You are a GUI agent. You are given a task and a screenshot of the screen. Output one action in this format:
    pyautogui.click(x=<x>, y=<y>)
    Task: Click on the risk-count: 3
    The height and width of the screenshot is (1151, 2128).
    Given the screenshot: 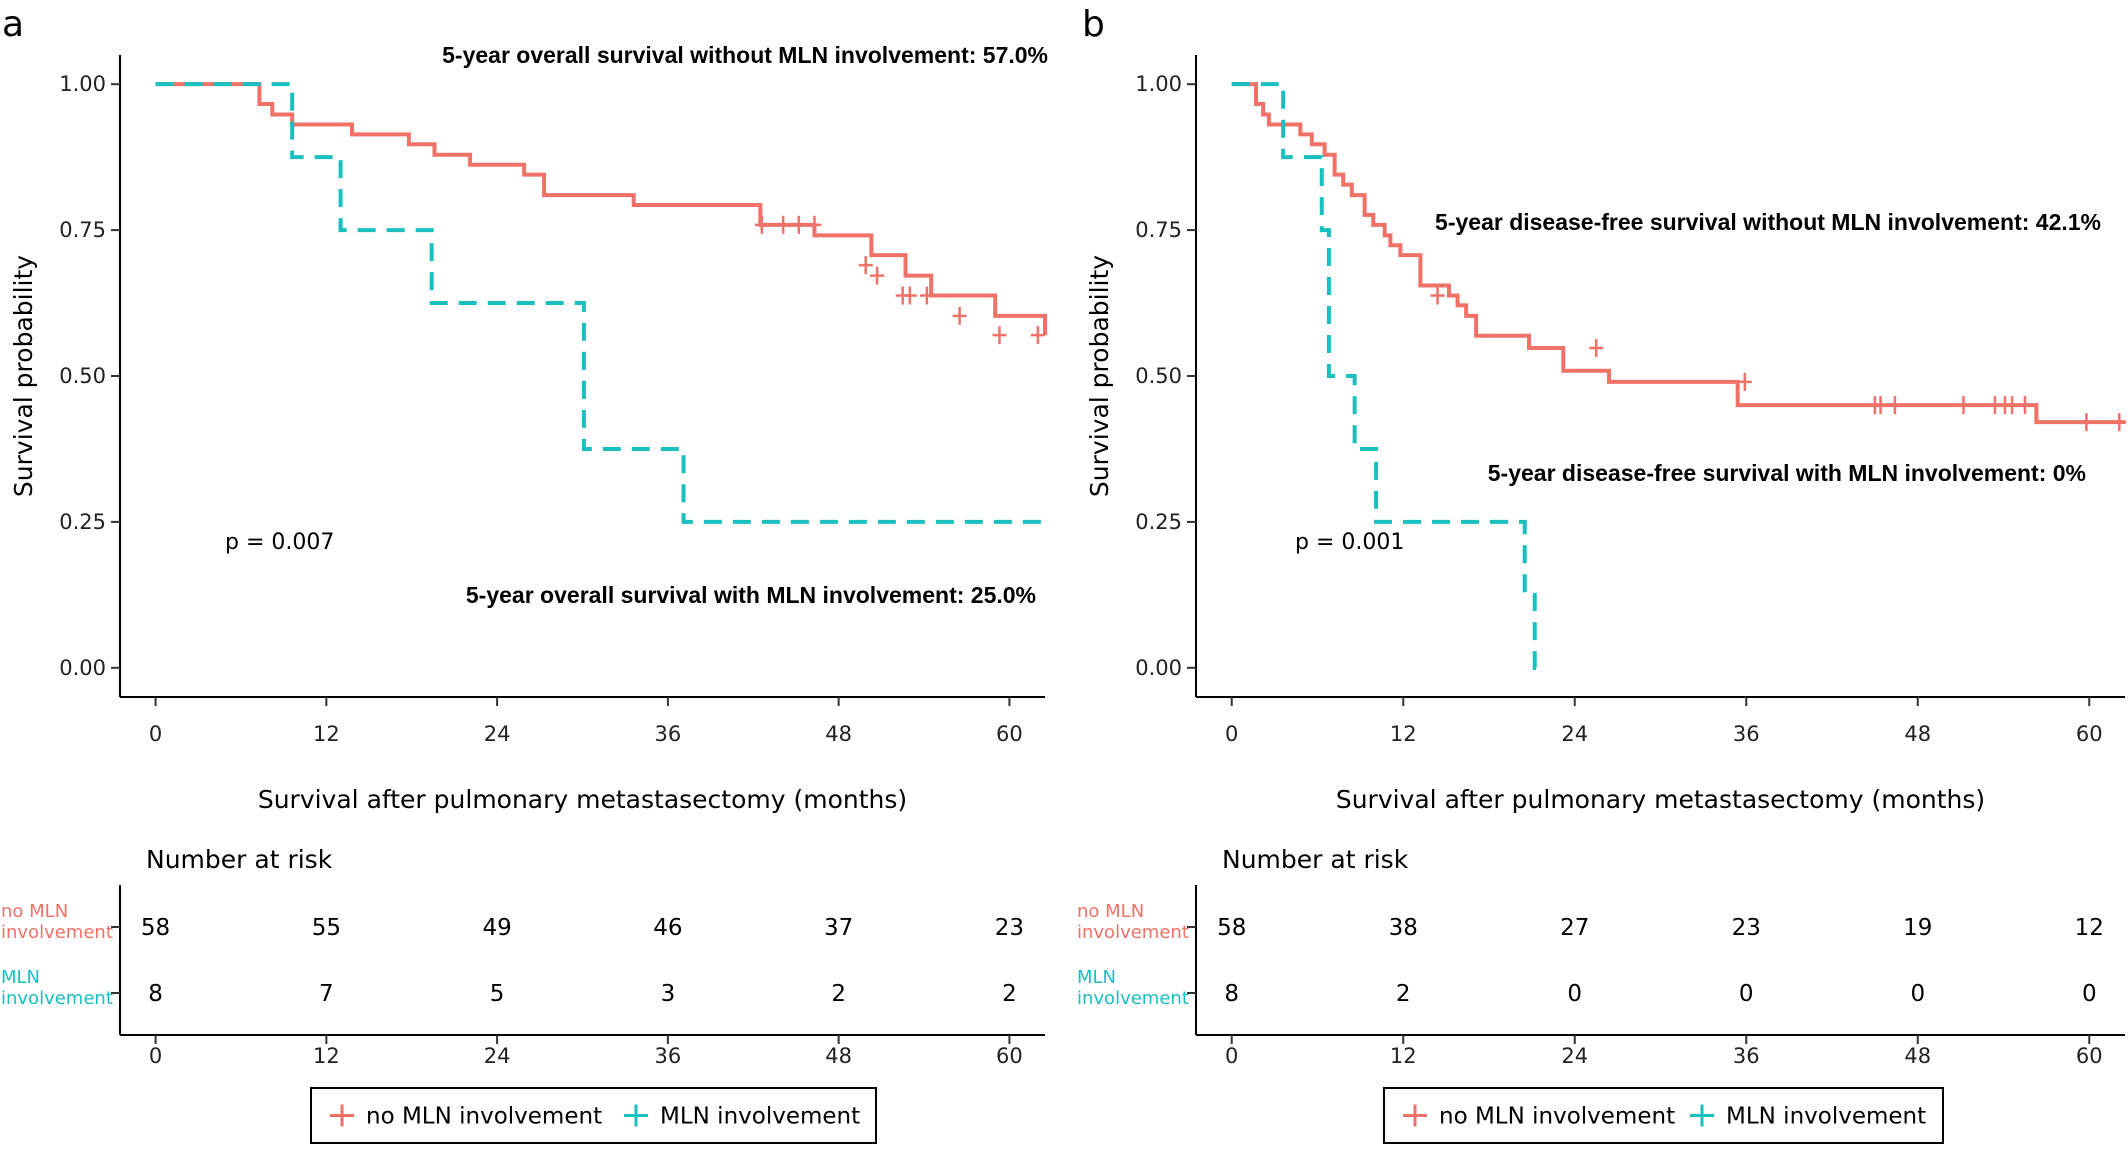 What is the action you would take?
    pyautogui.click(x=668, y=994)
    